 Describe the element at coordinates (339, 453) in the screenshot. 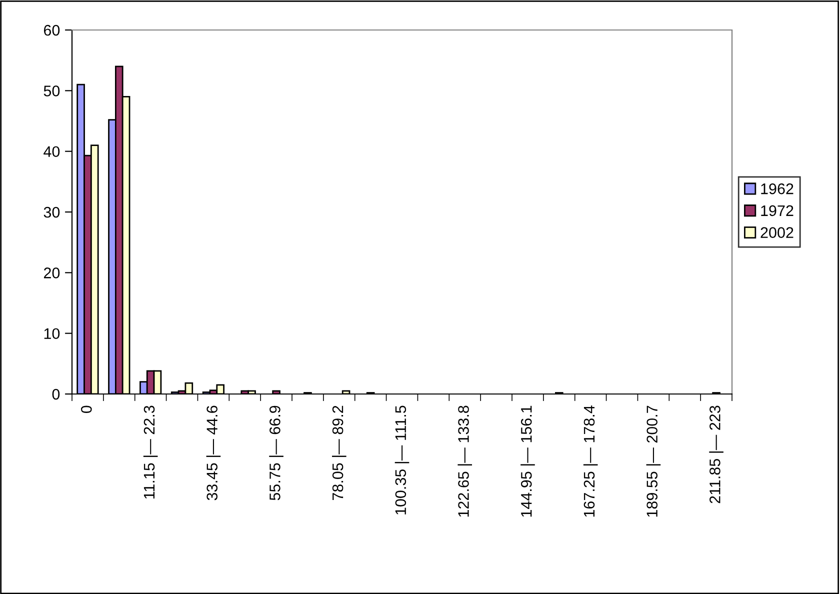

I see `x-tick-label: 78.05 |— 89.2` at that location.